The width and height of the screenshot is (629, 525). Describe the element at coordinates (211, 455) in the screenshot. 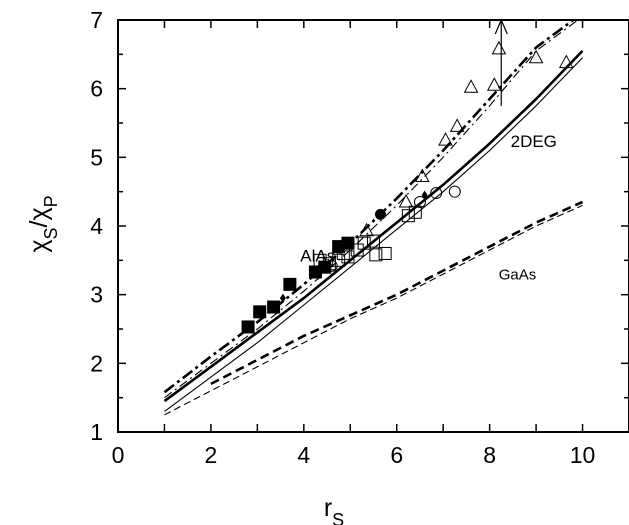

I see `x-tick-label: 2` at that location.